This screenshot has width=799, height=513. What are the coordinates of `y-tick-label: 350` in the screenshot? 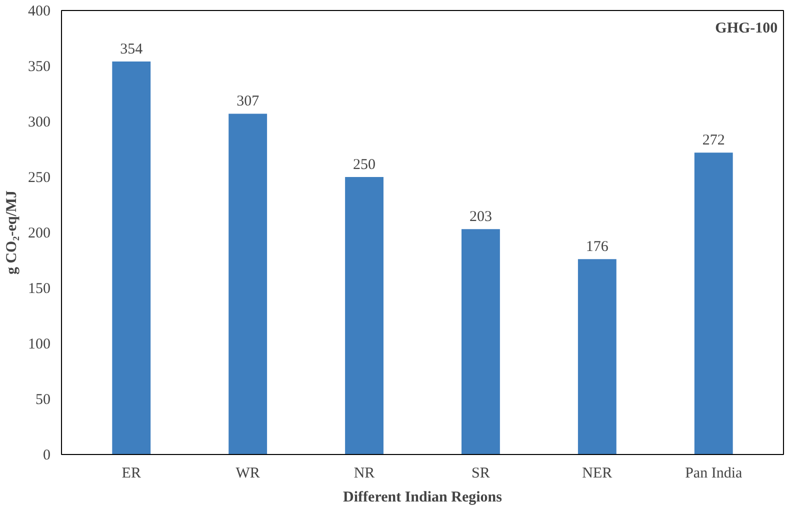 It's located at (39, 67).